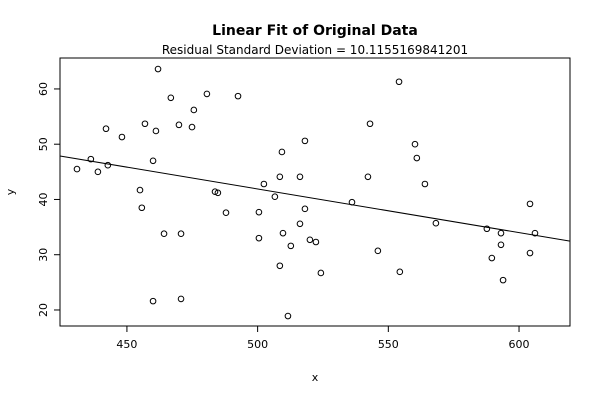 Image resolution: width=599 pixels, height=400 pixels. What do you see at coordinates (126, 344) in the screenshot?
I see `x-tick-label: 450` at bounding box center [126, 344].